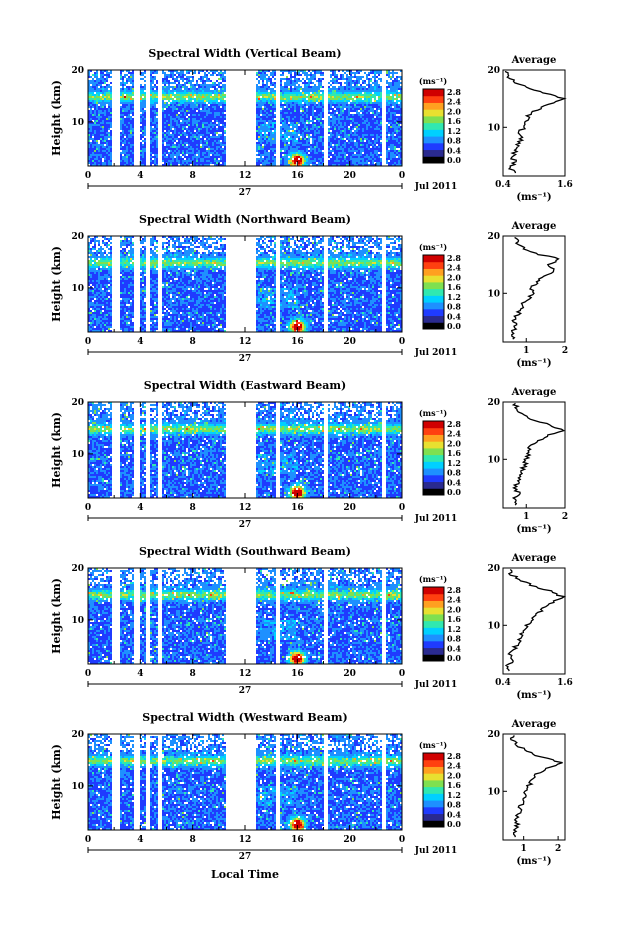 Image resolution: width=621 pixels, height=929 pixels. Describe the element at coordinates (454, 297) in the screenshot. I see `colorbar-tick-label: 1.2` at that location.